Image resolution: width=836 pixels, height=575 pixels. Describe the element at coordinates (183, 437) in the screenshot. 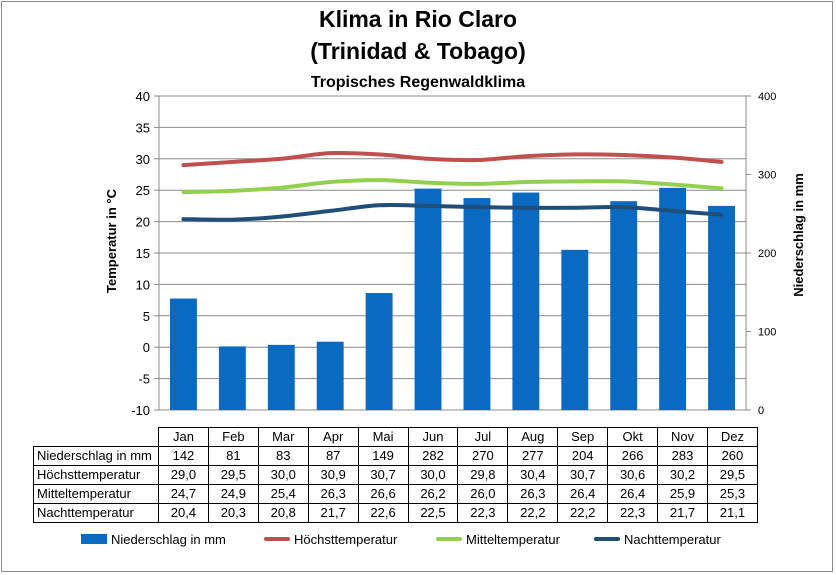

I see `x-tick-label: Jan` at that location.